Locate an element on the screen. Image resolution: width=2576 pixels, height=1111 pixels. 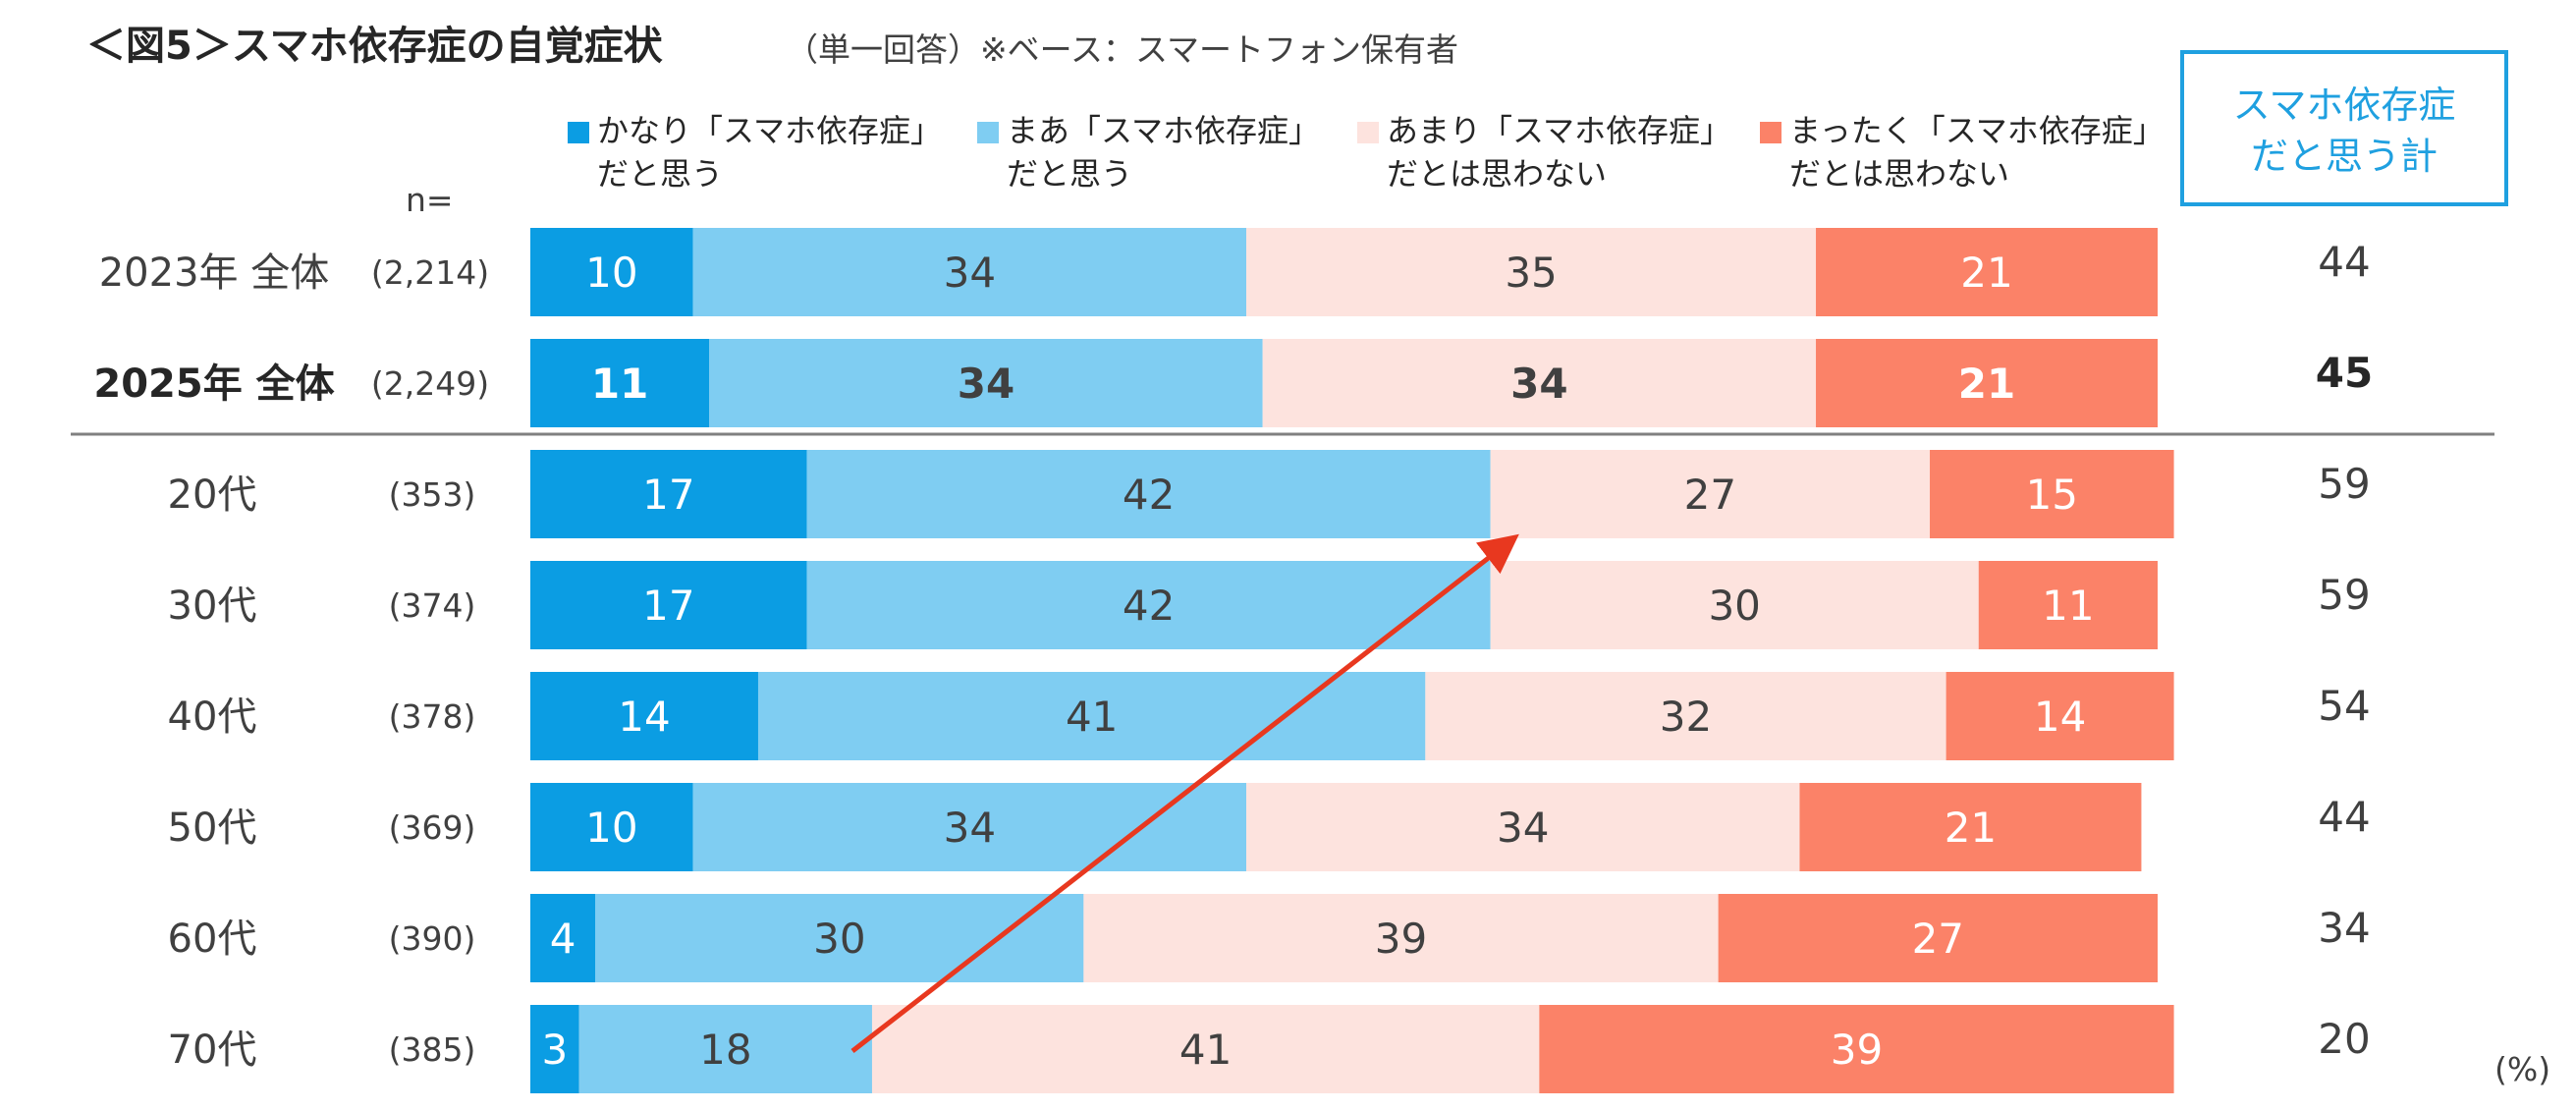
row-label: 20代 is located at coordinates (212, 495).